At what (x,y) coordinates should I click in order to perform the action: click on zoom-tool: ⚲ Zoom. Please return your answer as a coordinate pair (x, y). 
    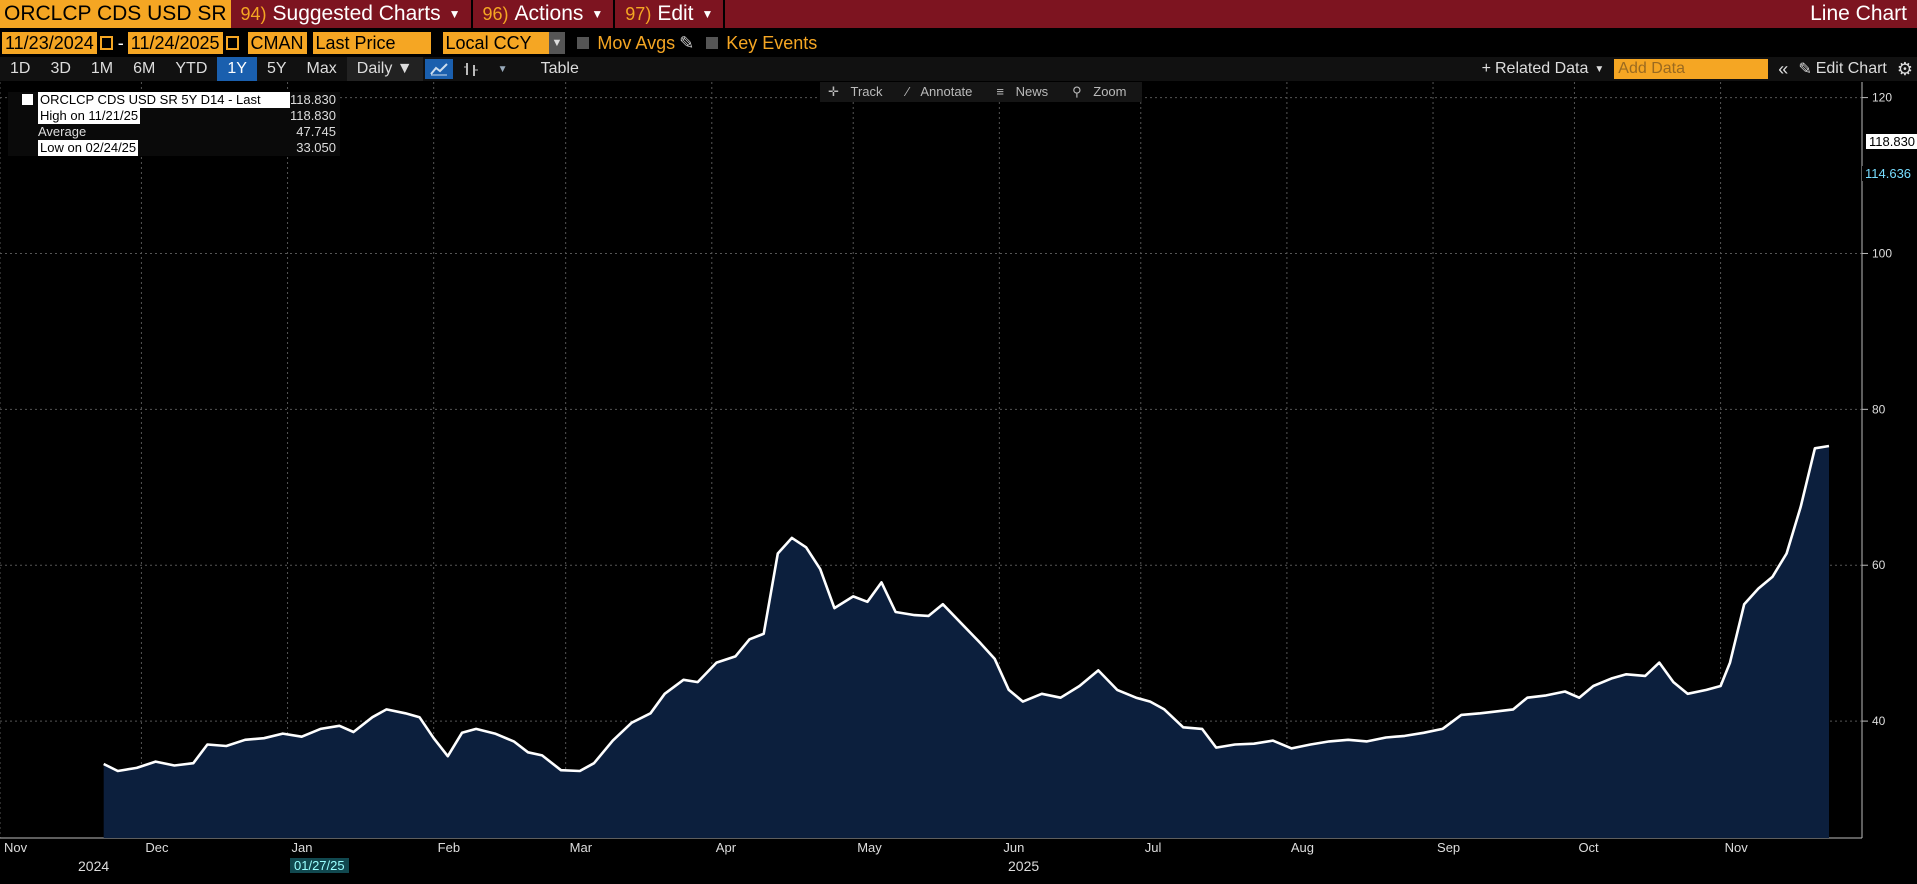
    Looking at the image, I should click on (1103, 92).